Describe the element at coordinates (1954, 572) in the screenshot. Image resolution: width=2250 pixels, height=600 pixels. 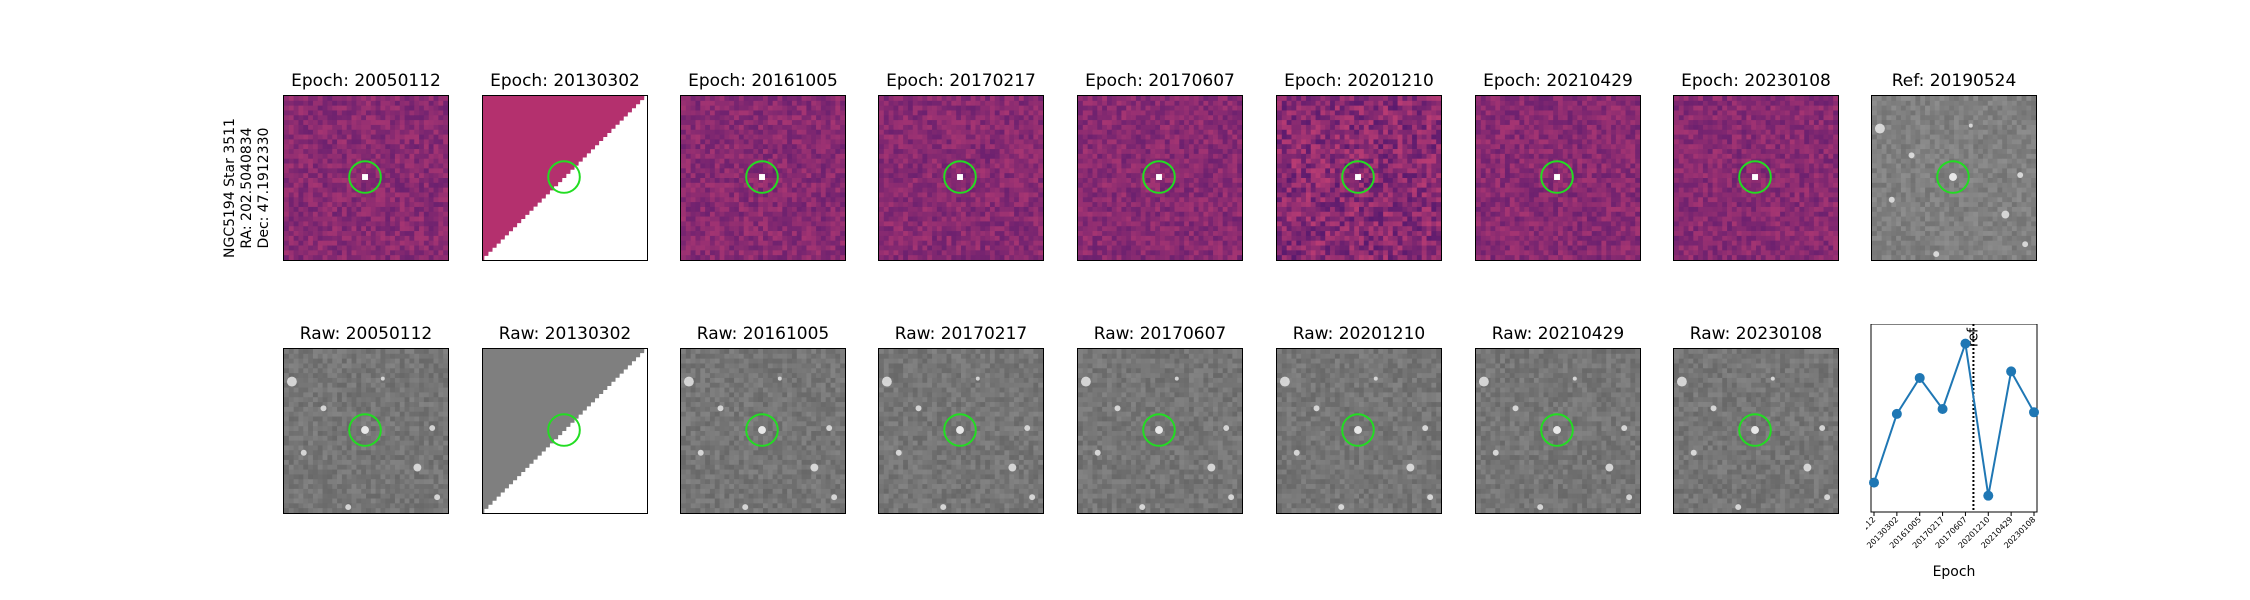
I see `x-axis-label: Epoch` at that location.